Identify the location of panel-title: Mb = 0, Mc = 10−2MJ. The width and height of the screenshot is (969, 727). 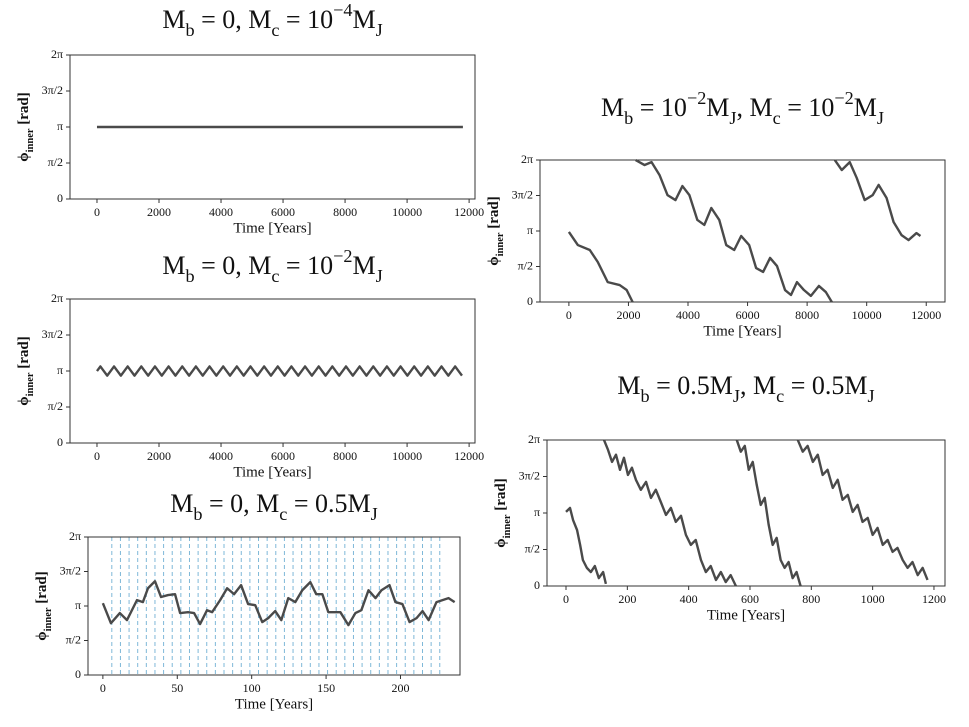
(272, 266).